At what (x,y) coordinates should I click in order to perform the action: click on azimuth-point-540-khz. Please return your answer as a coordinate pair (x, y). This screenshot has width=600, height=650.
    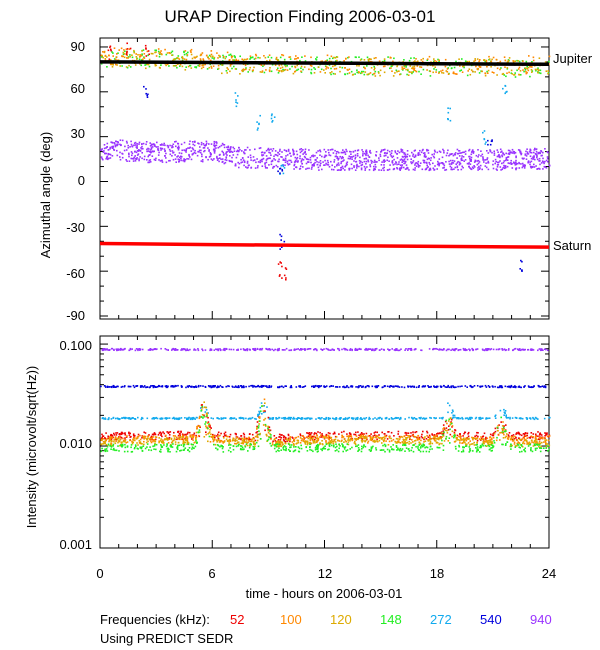
    Looking at the image, I should click on (284, 241).